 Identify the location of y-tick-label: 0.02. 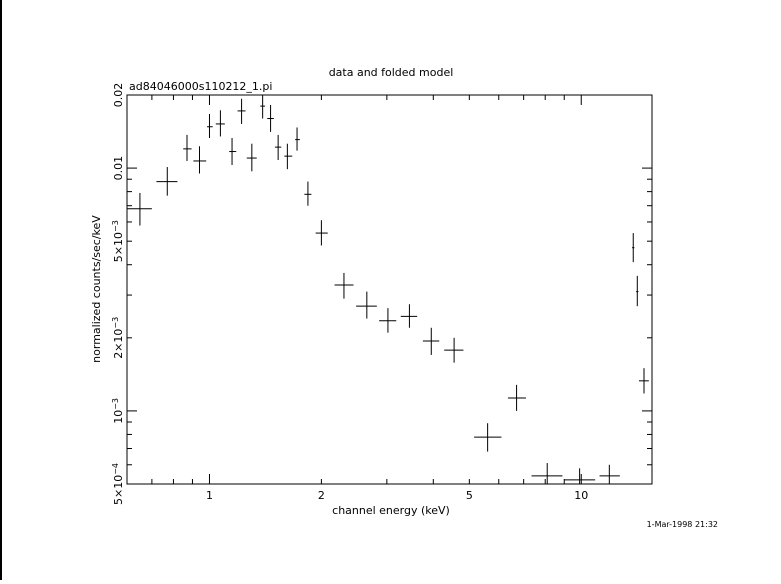
(118, 95).